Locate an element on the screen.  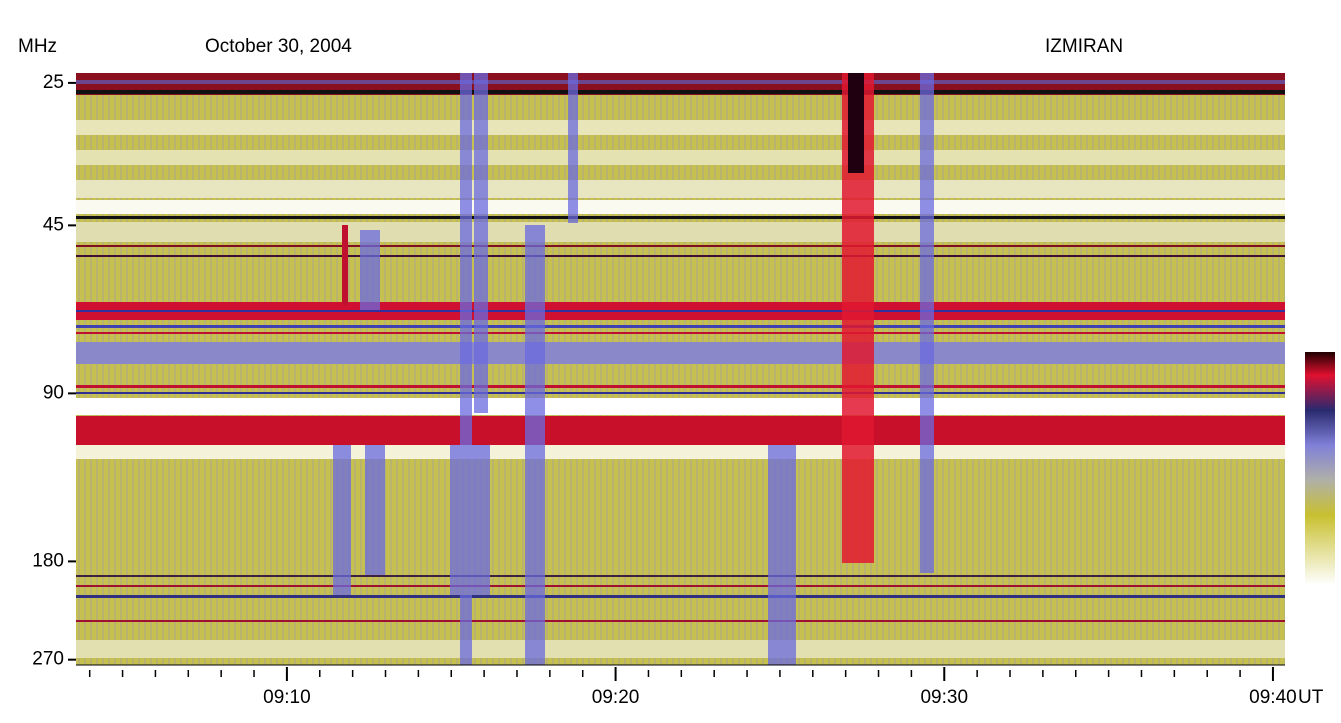
y-tick-label: 25 is located at coordinates (53, 82).